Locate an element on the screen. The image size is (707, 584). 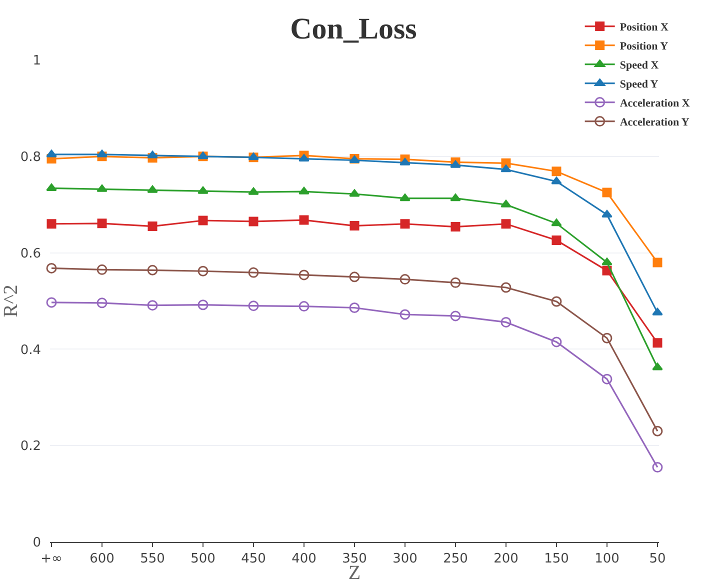
x-tick-label: 150 is located at coordinates (556, 559).